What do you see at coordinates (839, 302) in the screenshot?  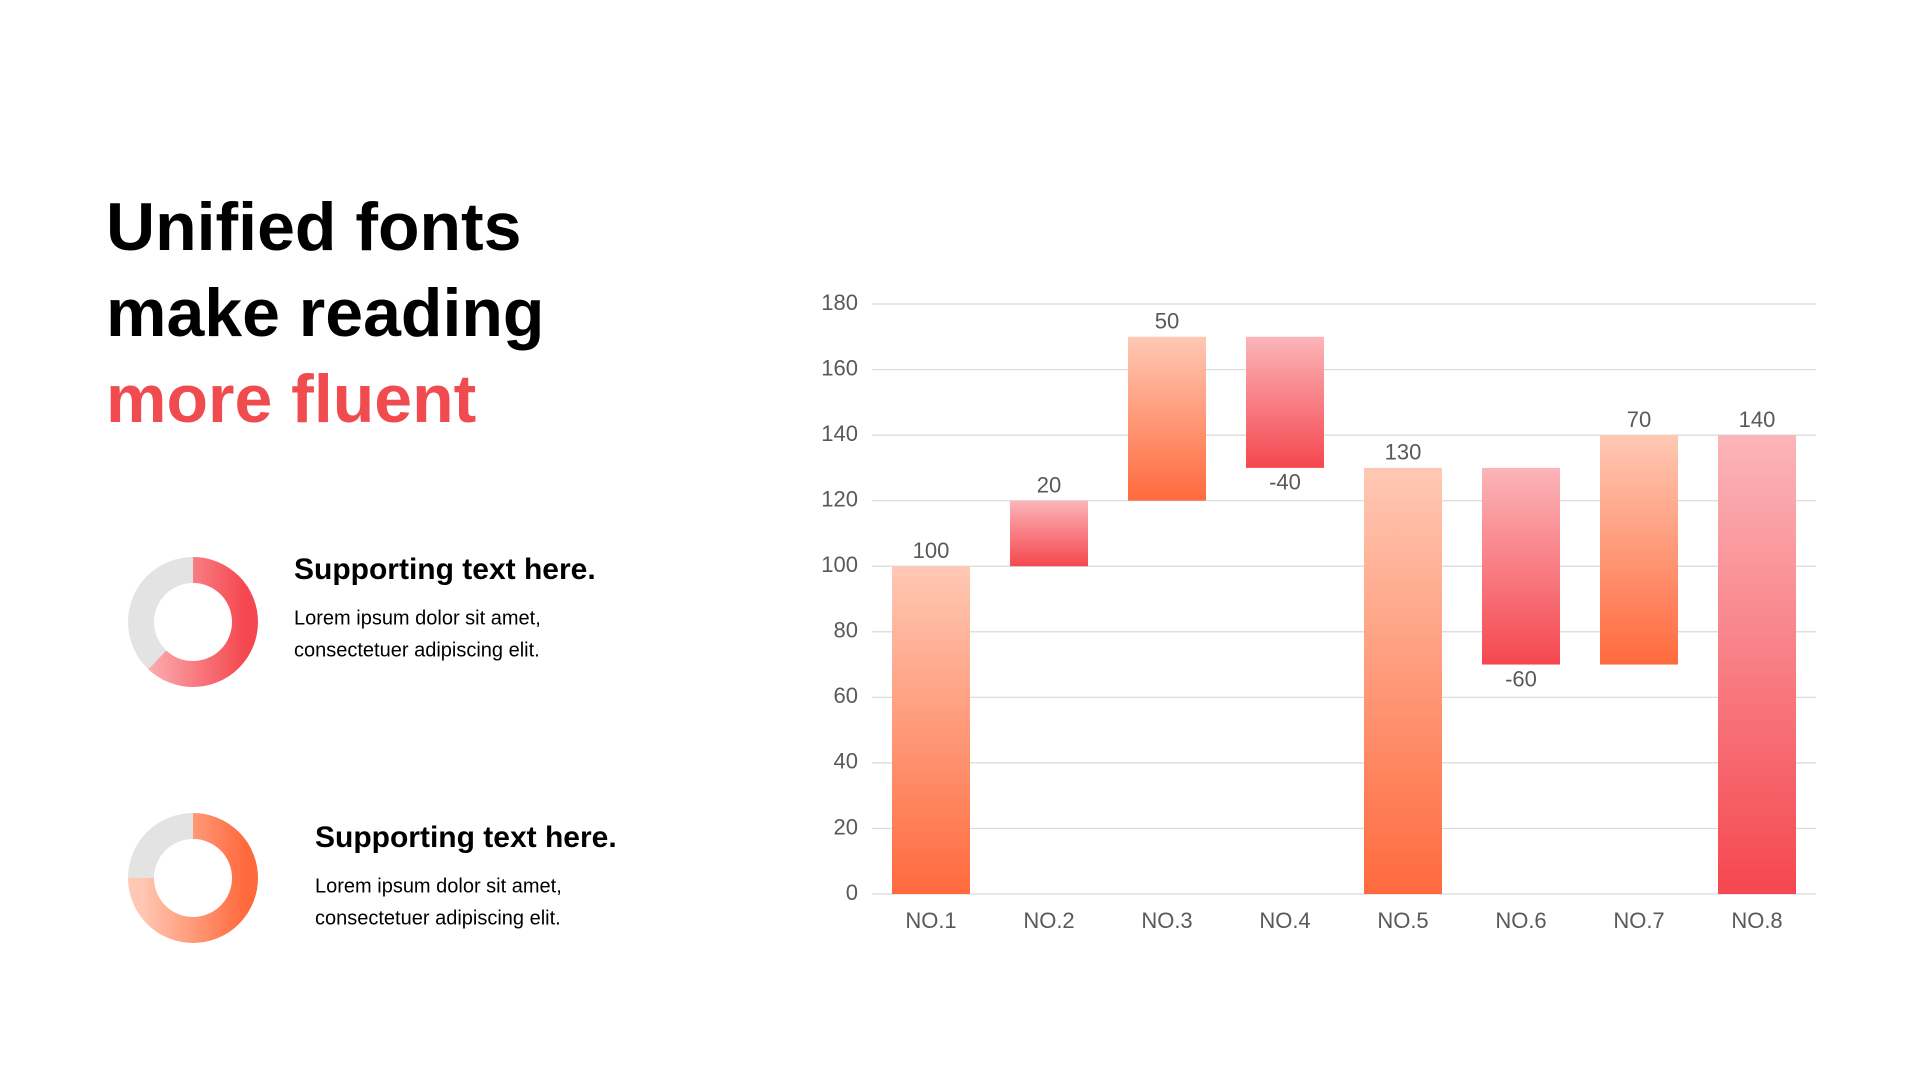 I see `y-tick-label: 180` at bounding box center [839, 302].